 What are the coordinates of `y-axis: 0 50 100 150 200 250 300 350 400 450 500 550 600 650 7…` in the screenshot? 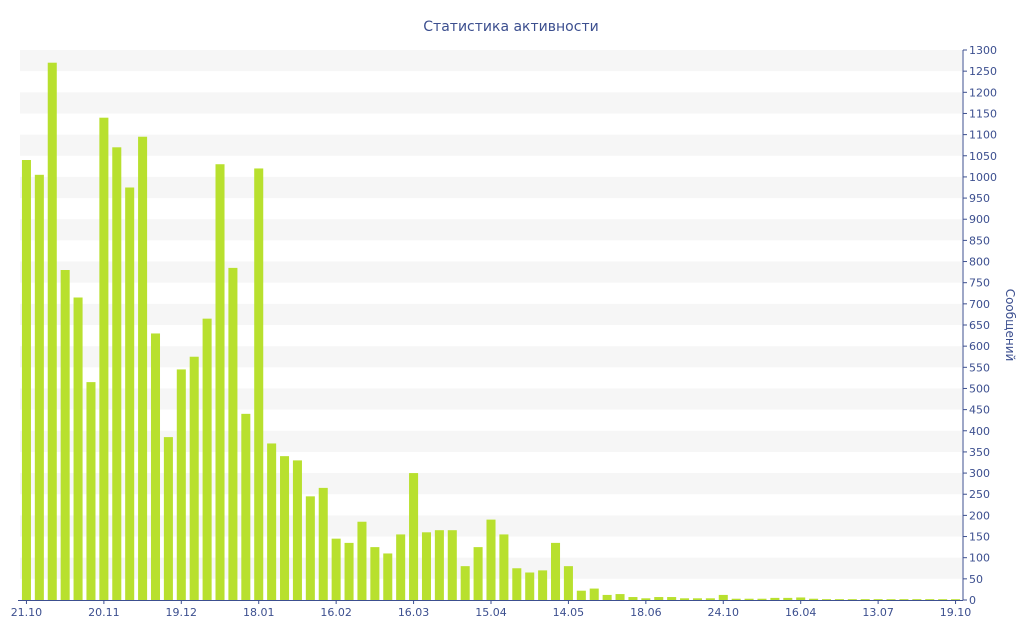 It's located at (979, 325).